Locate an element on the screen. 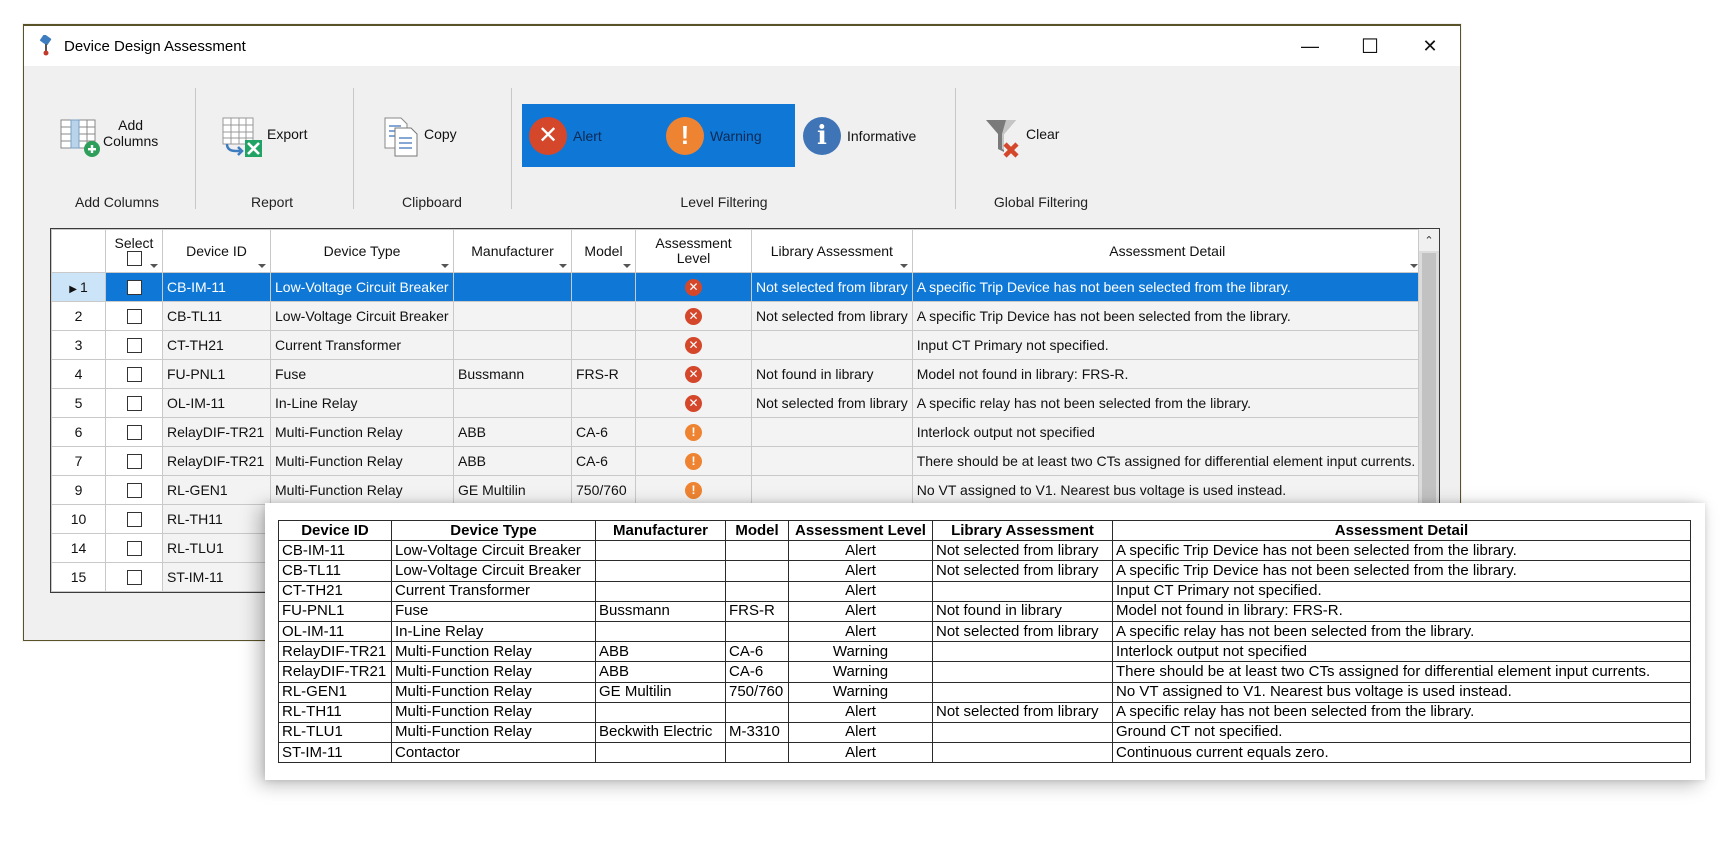 This screenshot has width=1733, height=848. manufacturer-cell: GE Multilin is located at coordinates (512, 490).